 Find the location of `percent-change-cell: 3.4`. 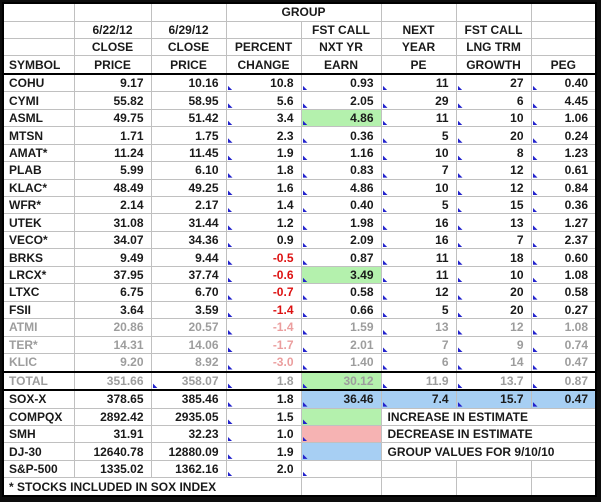

percent-change-cell: 3.4 is located at coordinates (263, 118).